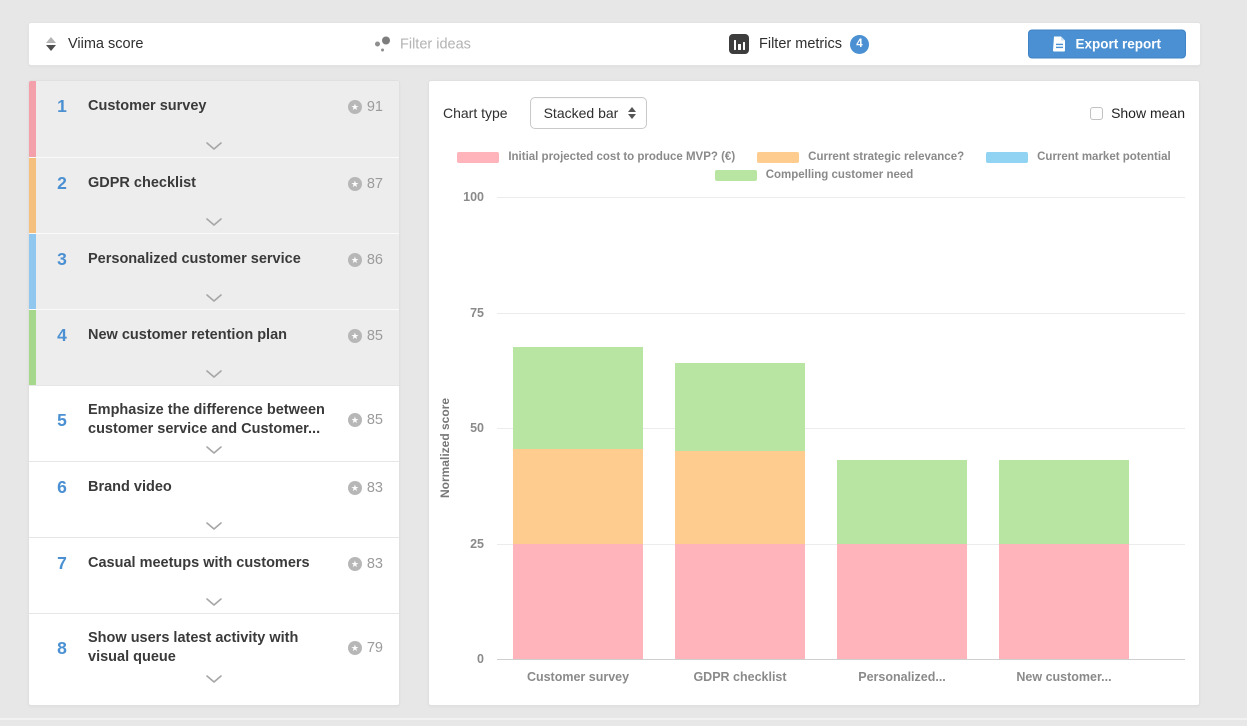 The image size is (1247, 726). Describe the element at coordinates (214, 347) in the screenshot. I see `idea-row: 4 New customer retention plan ★ 85` at that location.